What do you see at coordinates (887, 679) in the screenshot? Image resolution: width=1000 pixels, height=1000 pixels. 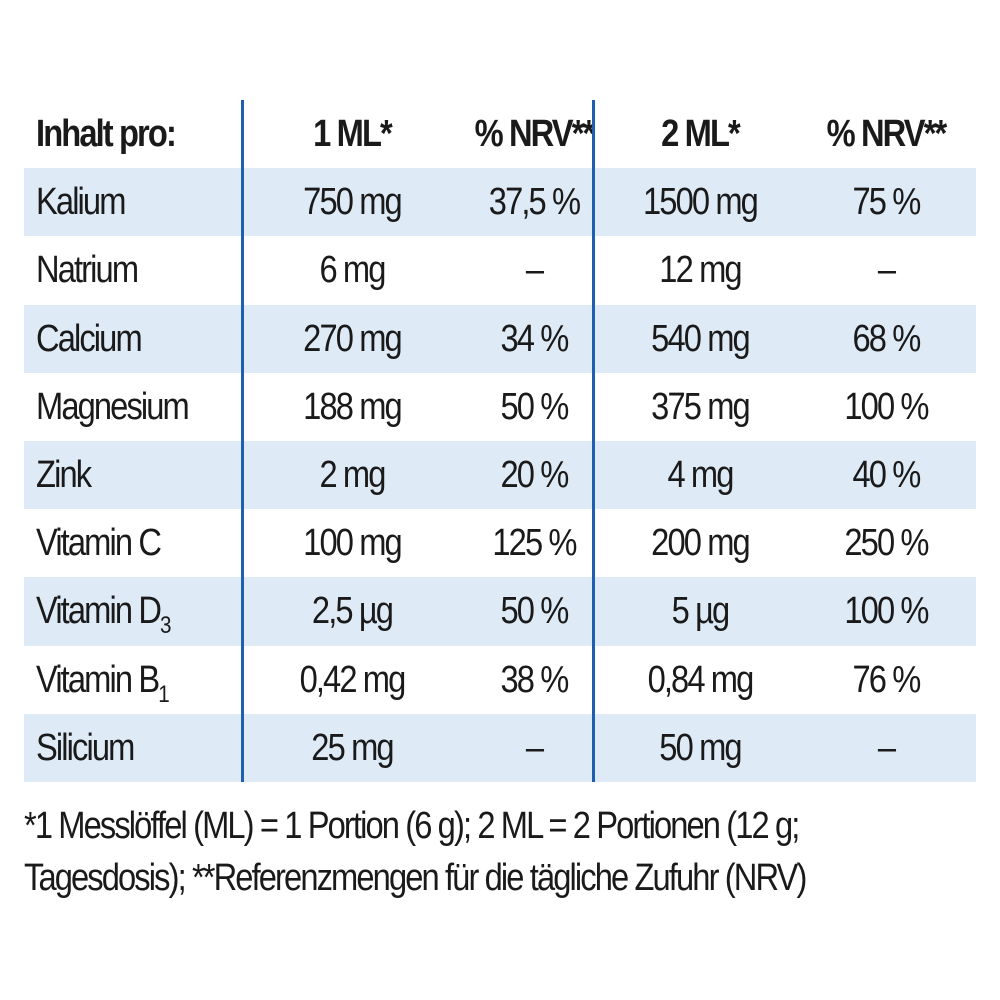 I see `nrv-2ml: 76 %` at bounding box center [887, 679].